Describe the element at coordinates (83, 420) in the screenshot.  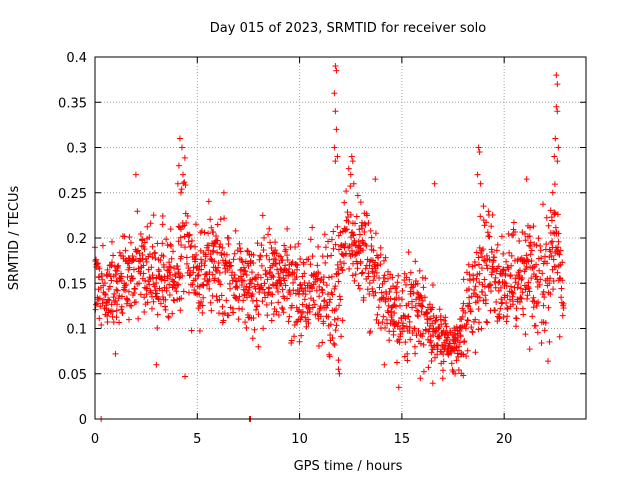
I see `y-tick-label: 0` at that location.